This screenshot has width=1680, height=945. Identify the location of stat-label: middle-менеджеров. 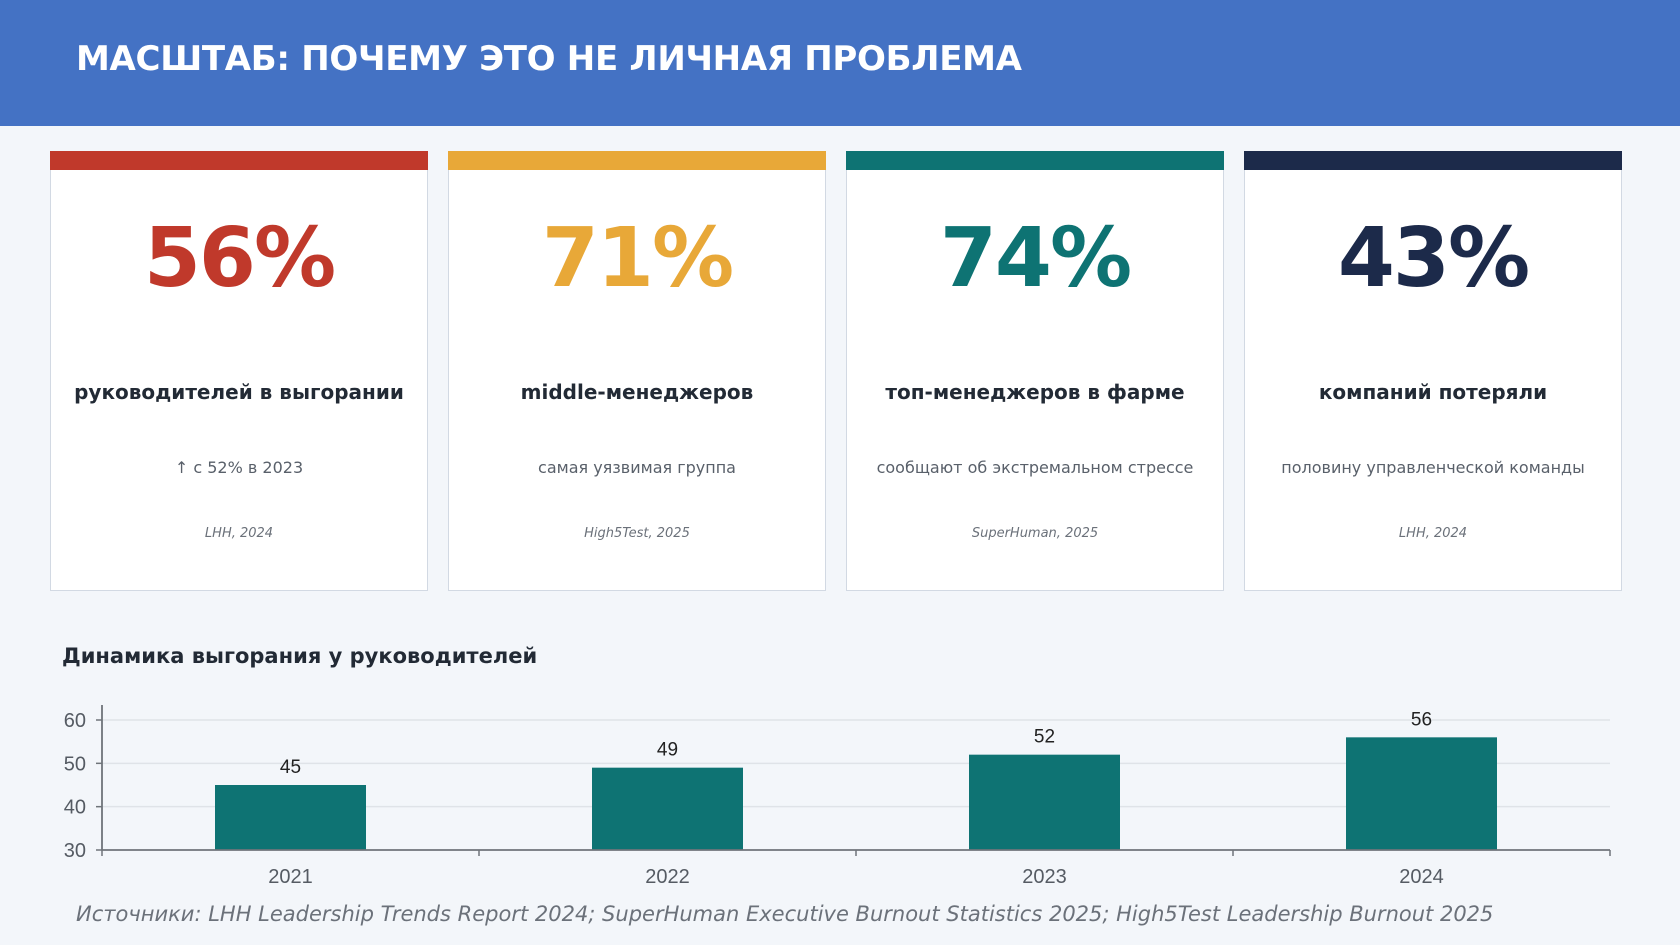
(637, 392).